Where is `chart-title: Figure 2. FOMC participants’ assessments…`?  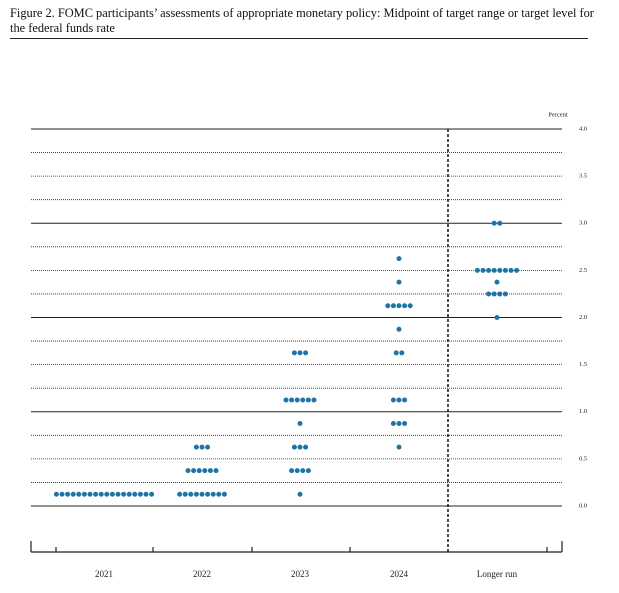 chart-title: Figure 2. FOMC participants’ assessments… is located at coordinates (302, 20).